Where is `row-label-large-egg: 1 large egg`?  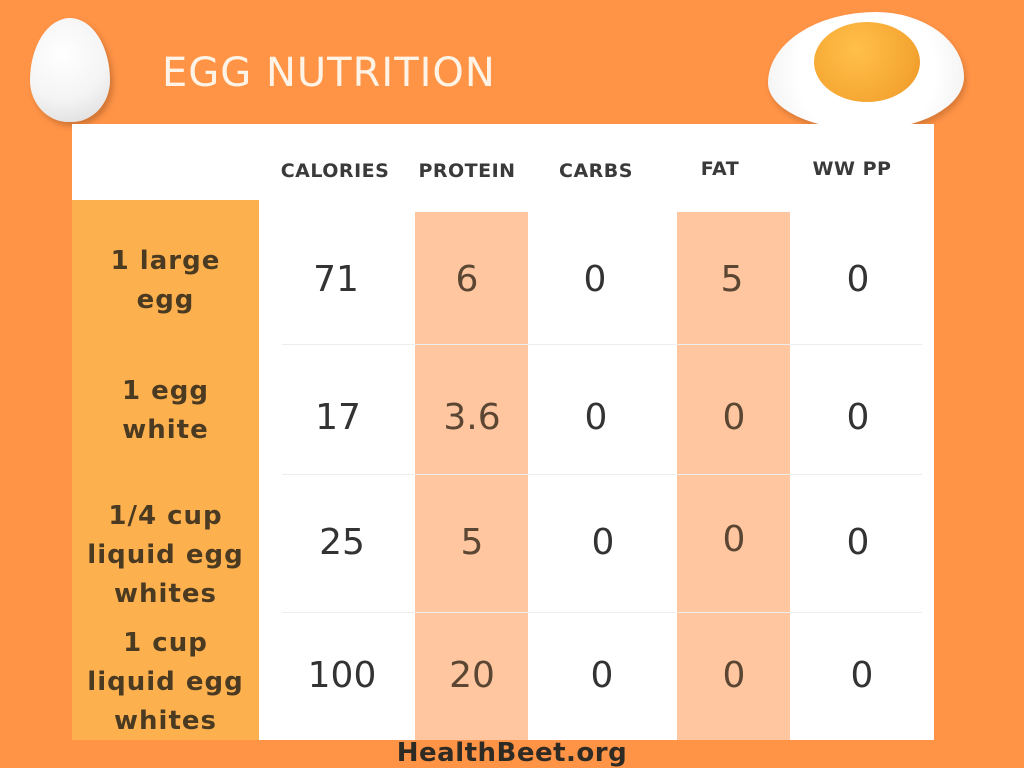
row-label-large-egg: 1 large egg is located at coordinates (165, 280).